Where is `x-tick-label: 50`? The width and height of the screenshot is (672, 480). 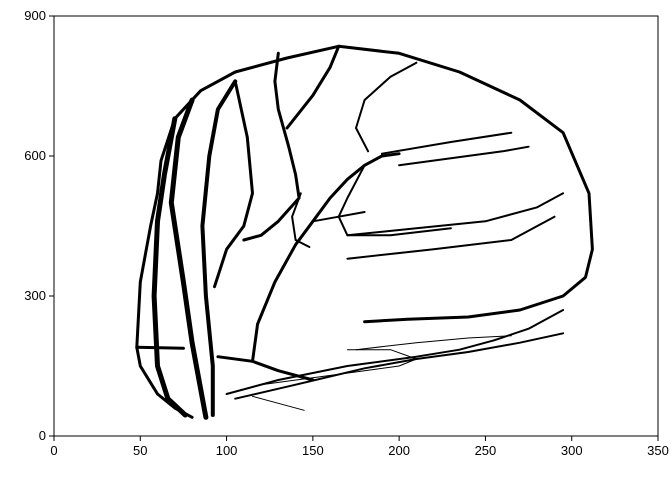 x-tick-label: 50 is located at coordinates (140, 450).